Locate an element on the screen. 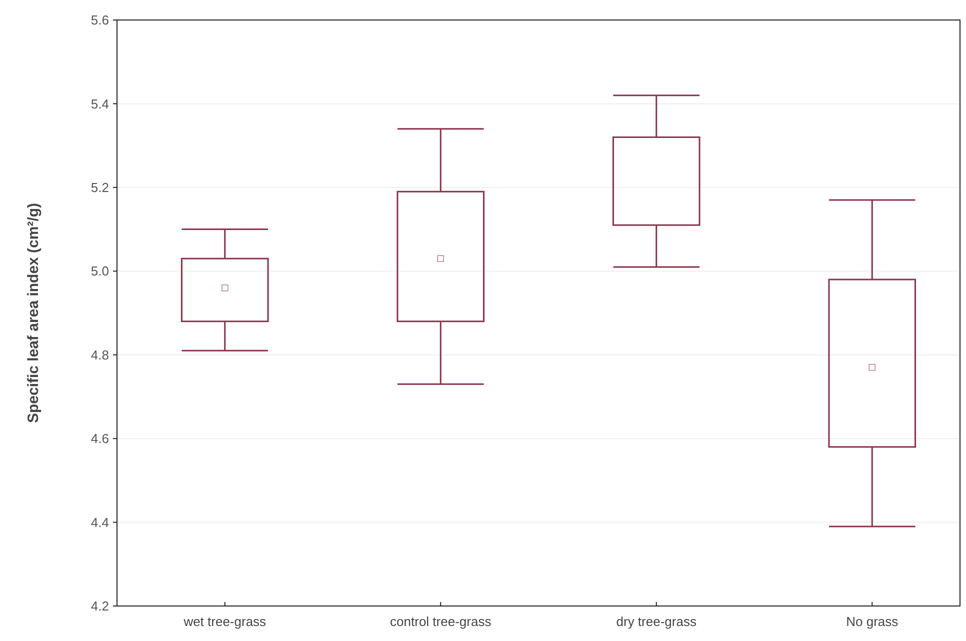  x-tick-label: control tree-grass is located at coordinates (441, 621).